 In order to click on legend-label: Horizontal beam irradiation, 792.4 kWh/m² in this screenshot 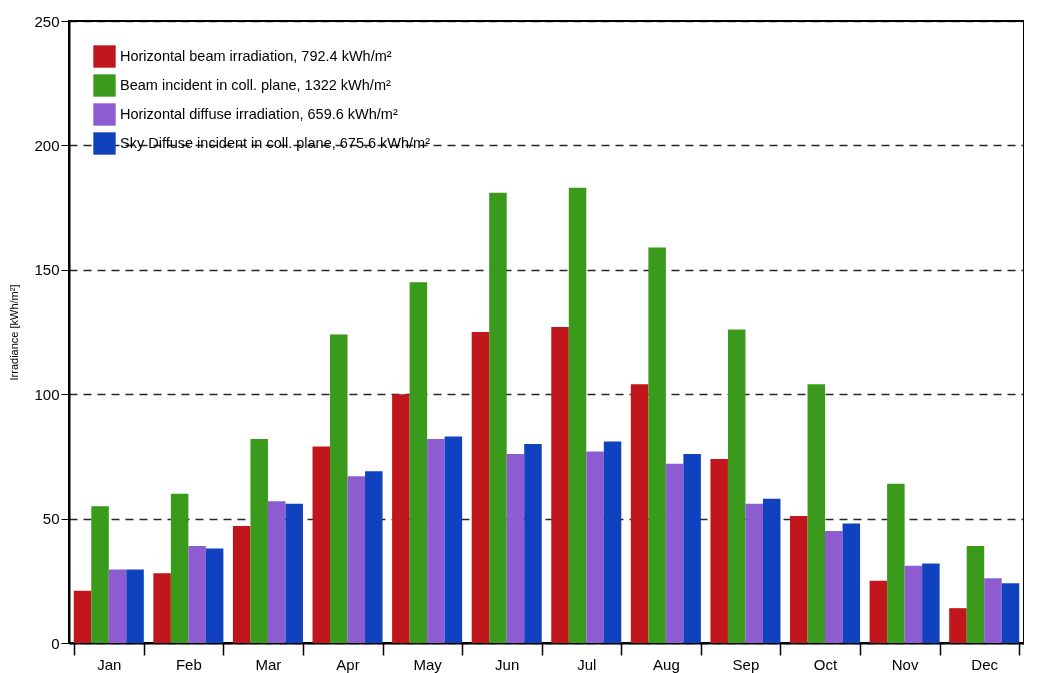, I will do `click(256, 55)`.